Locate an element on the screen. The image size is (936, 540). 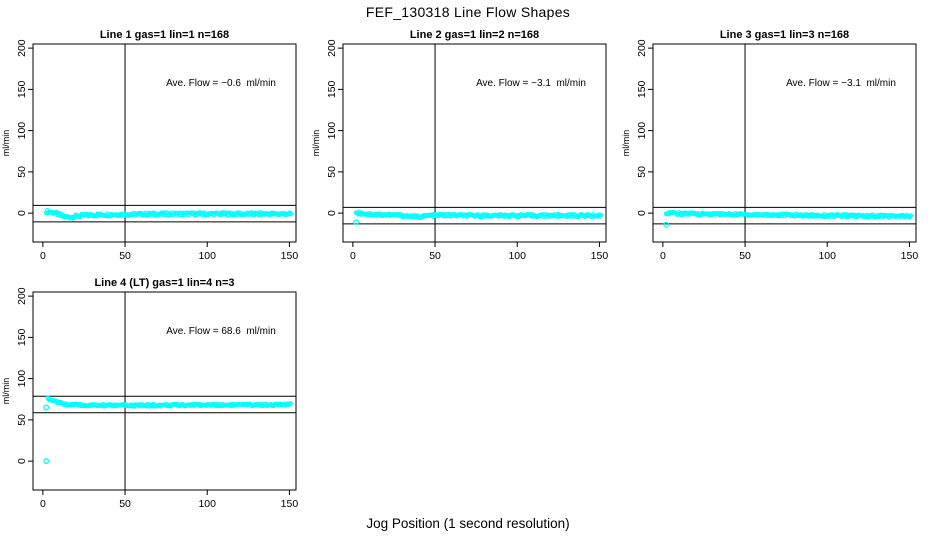
panel-title: Line 2 gas=1 lin=2 n=168 is located at coordinates (474, 35).